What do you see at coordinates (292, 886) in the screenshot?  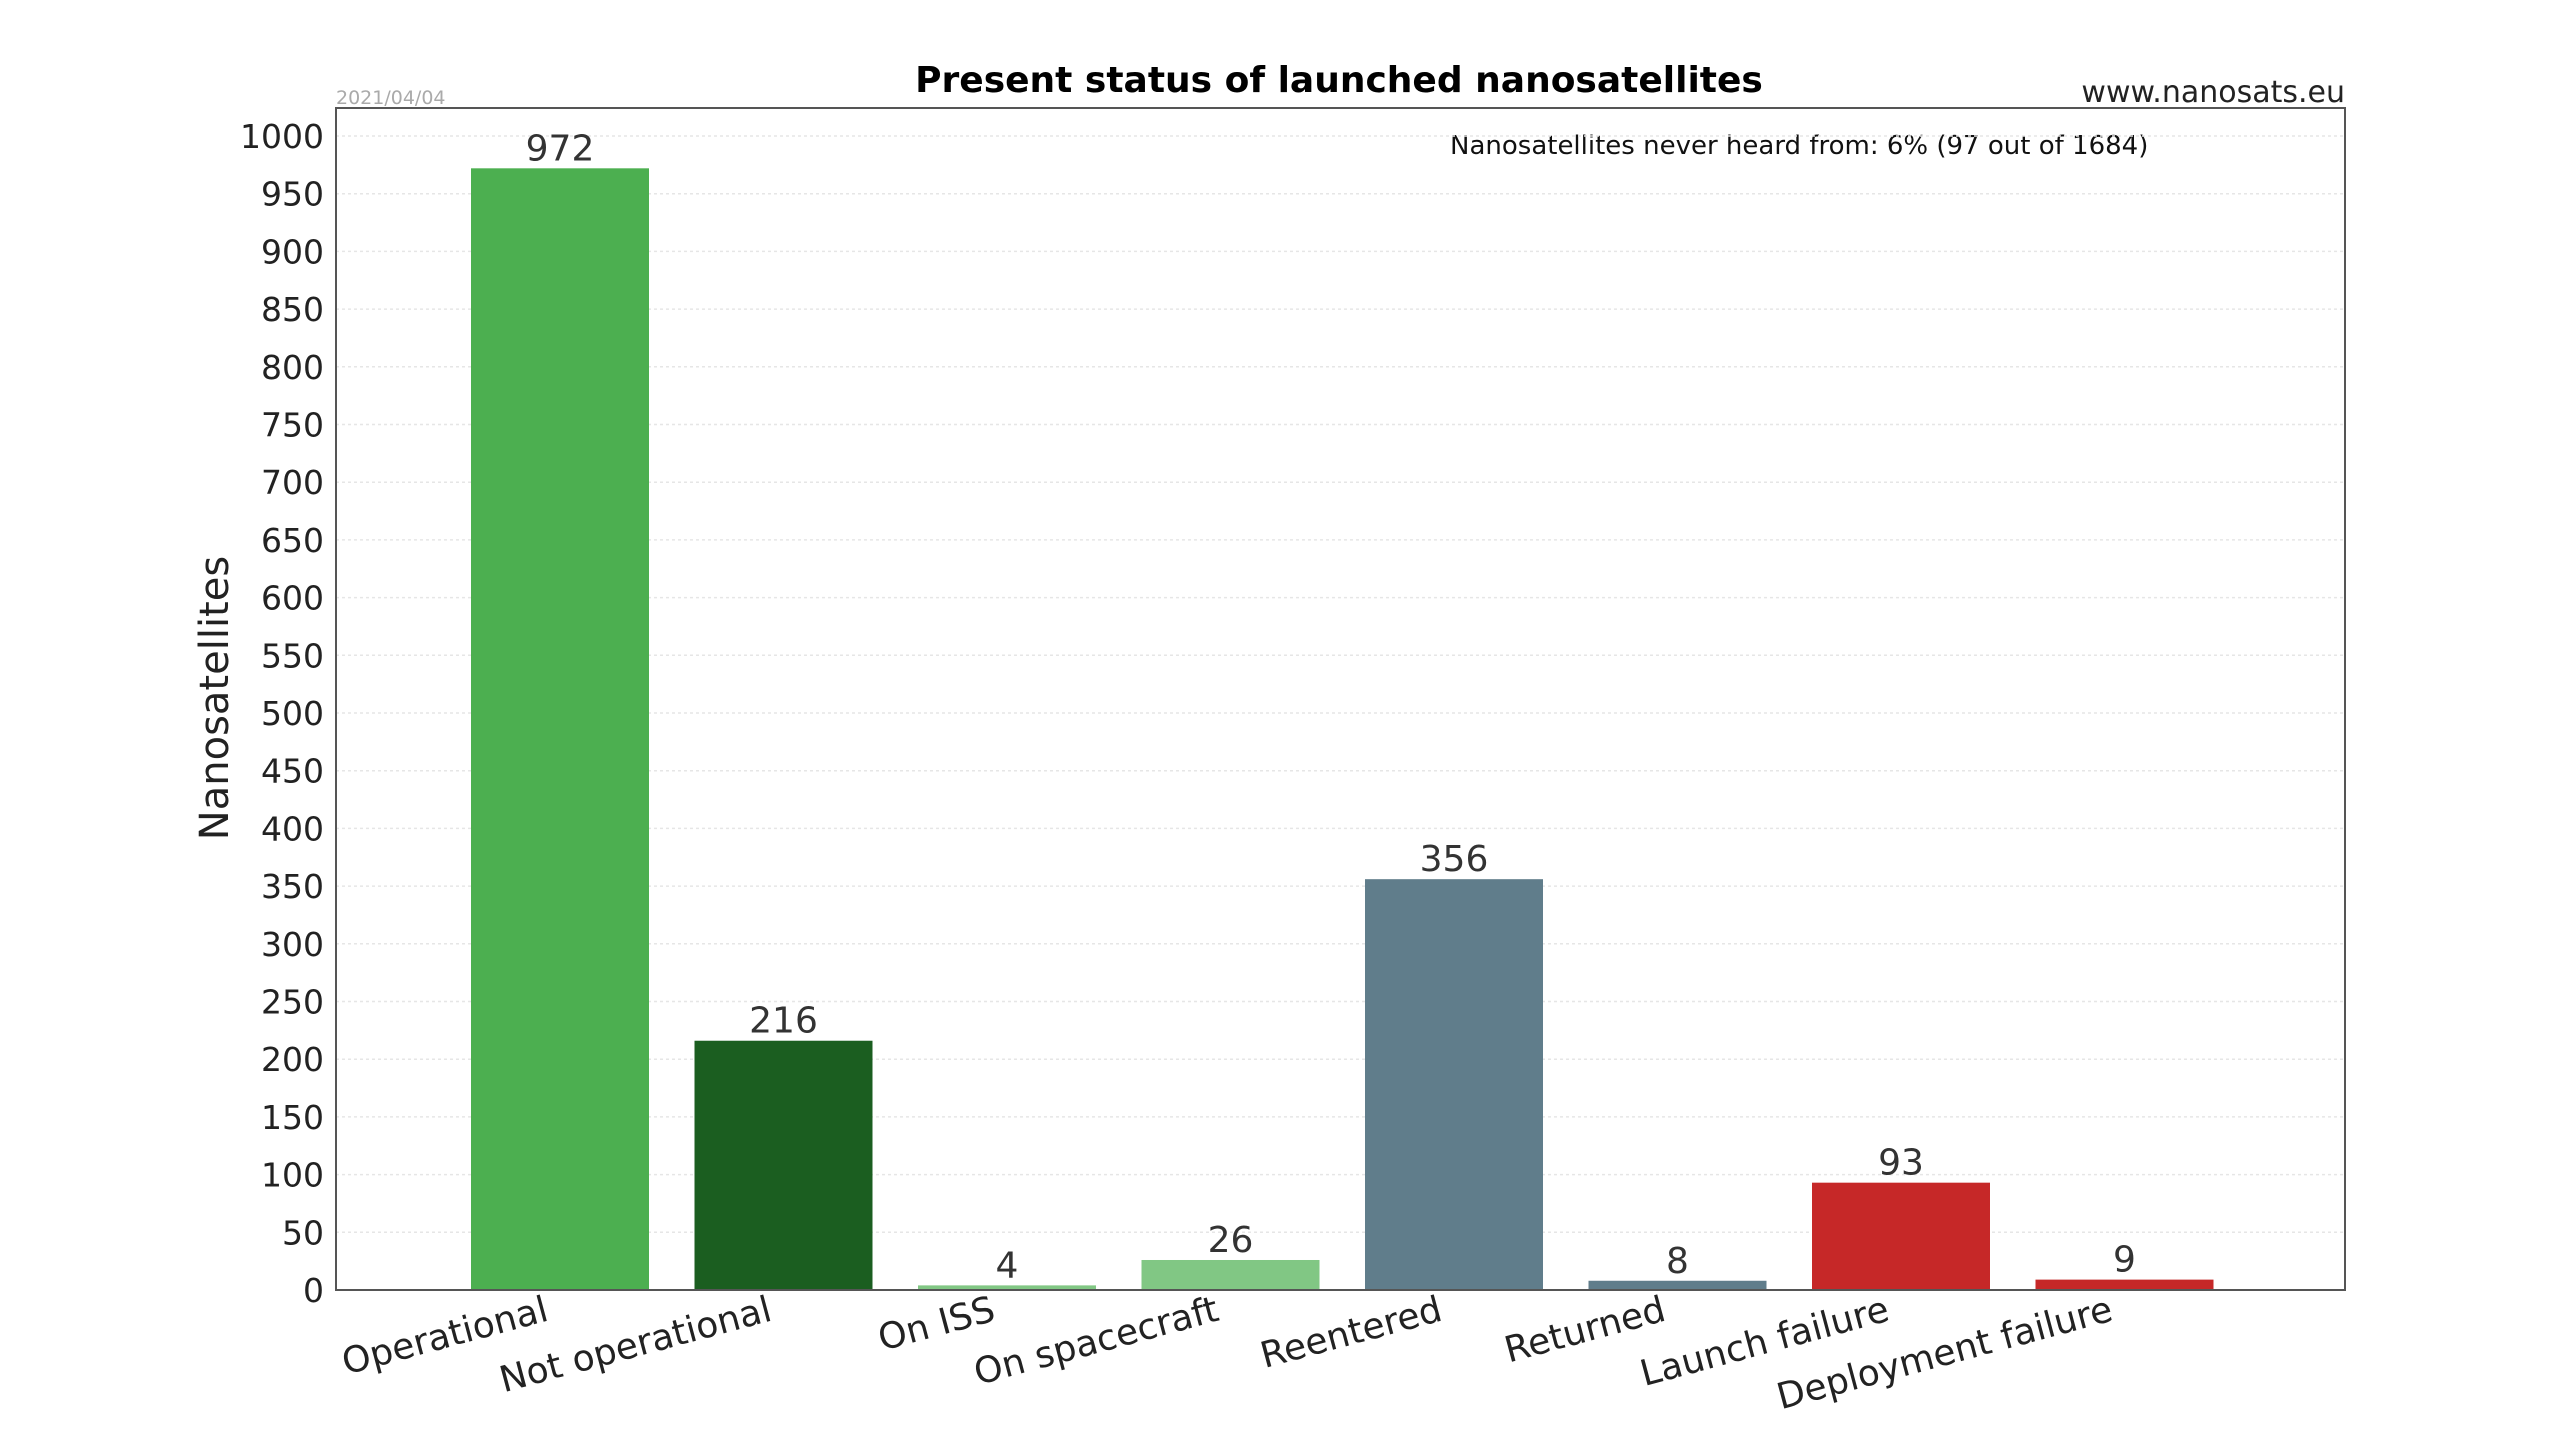 I see `y-tick-label: 350` at bounding box center [292, 886].